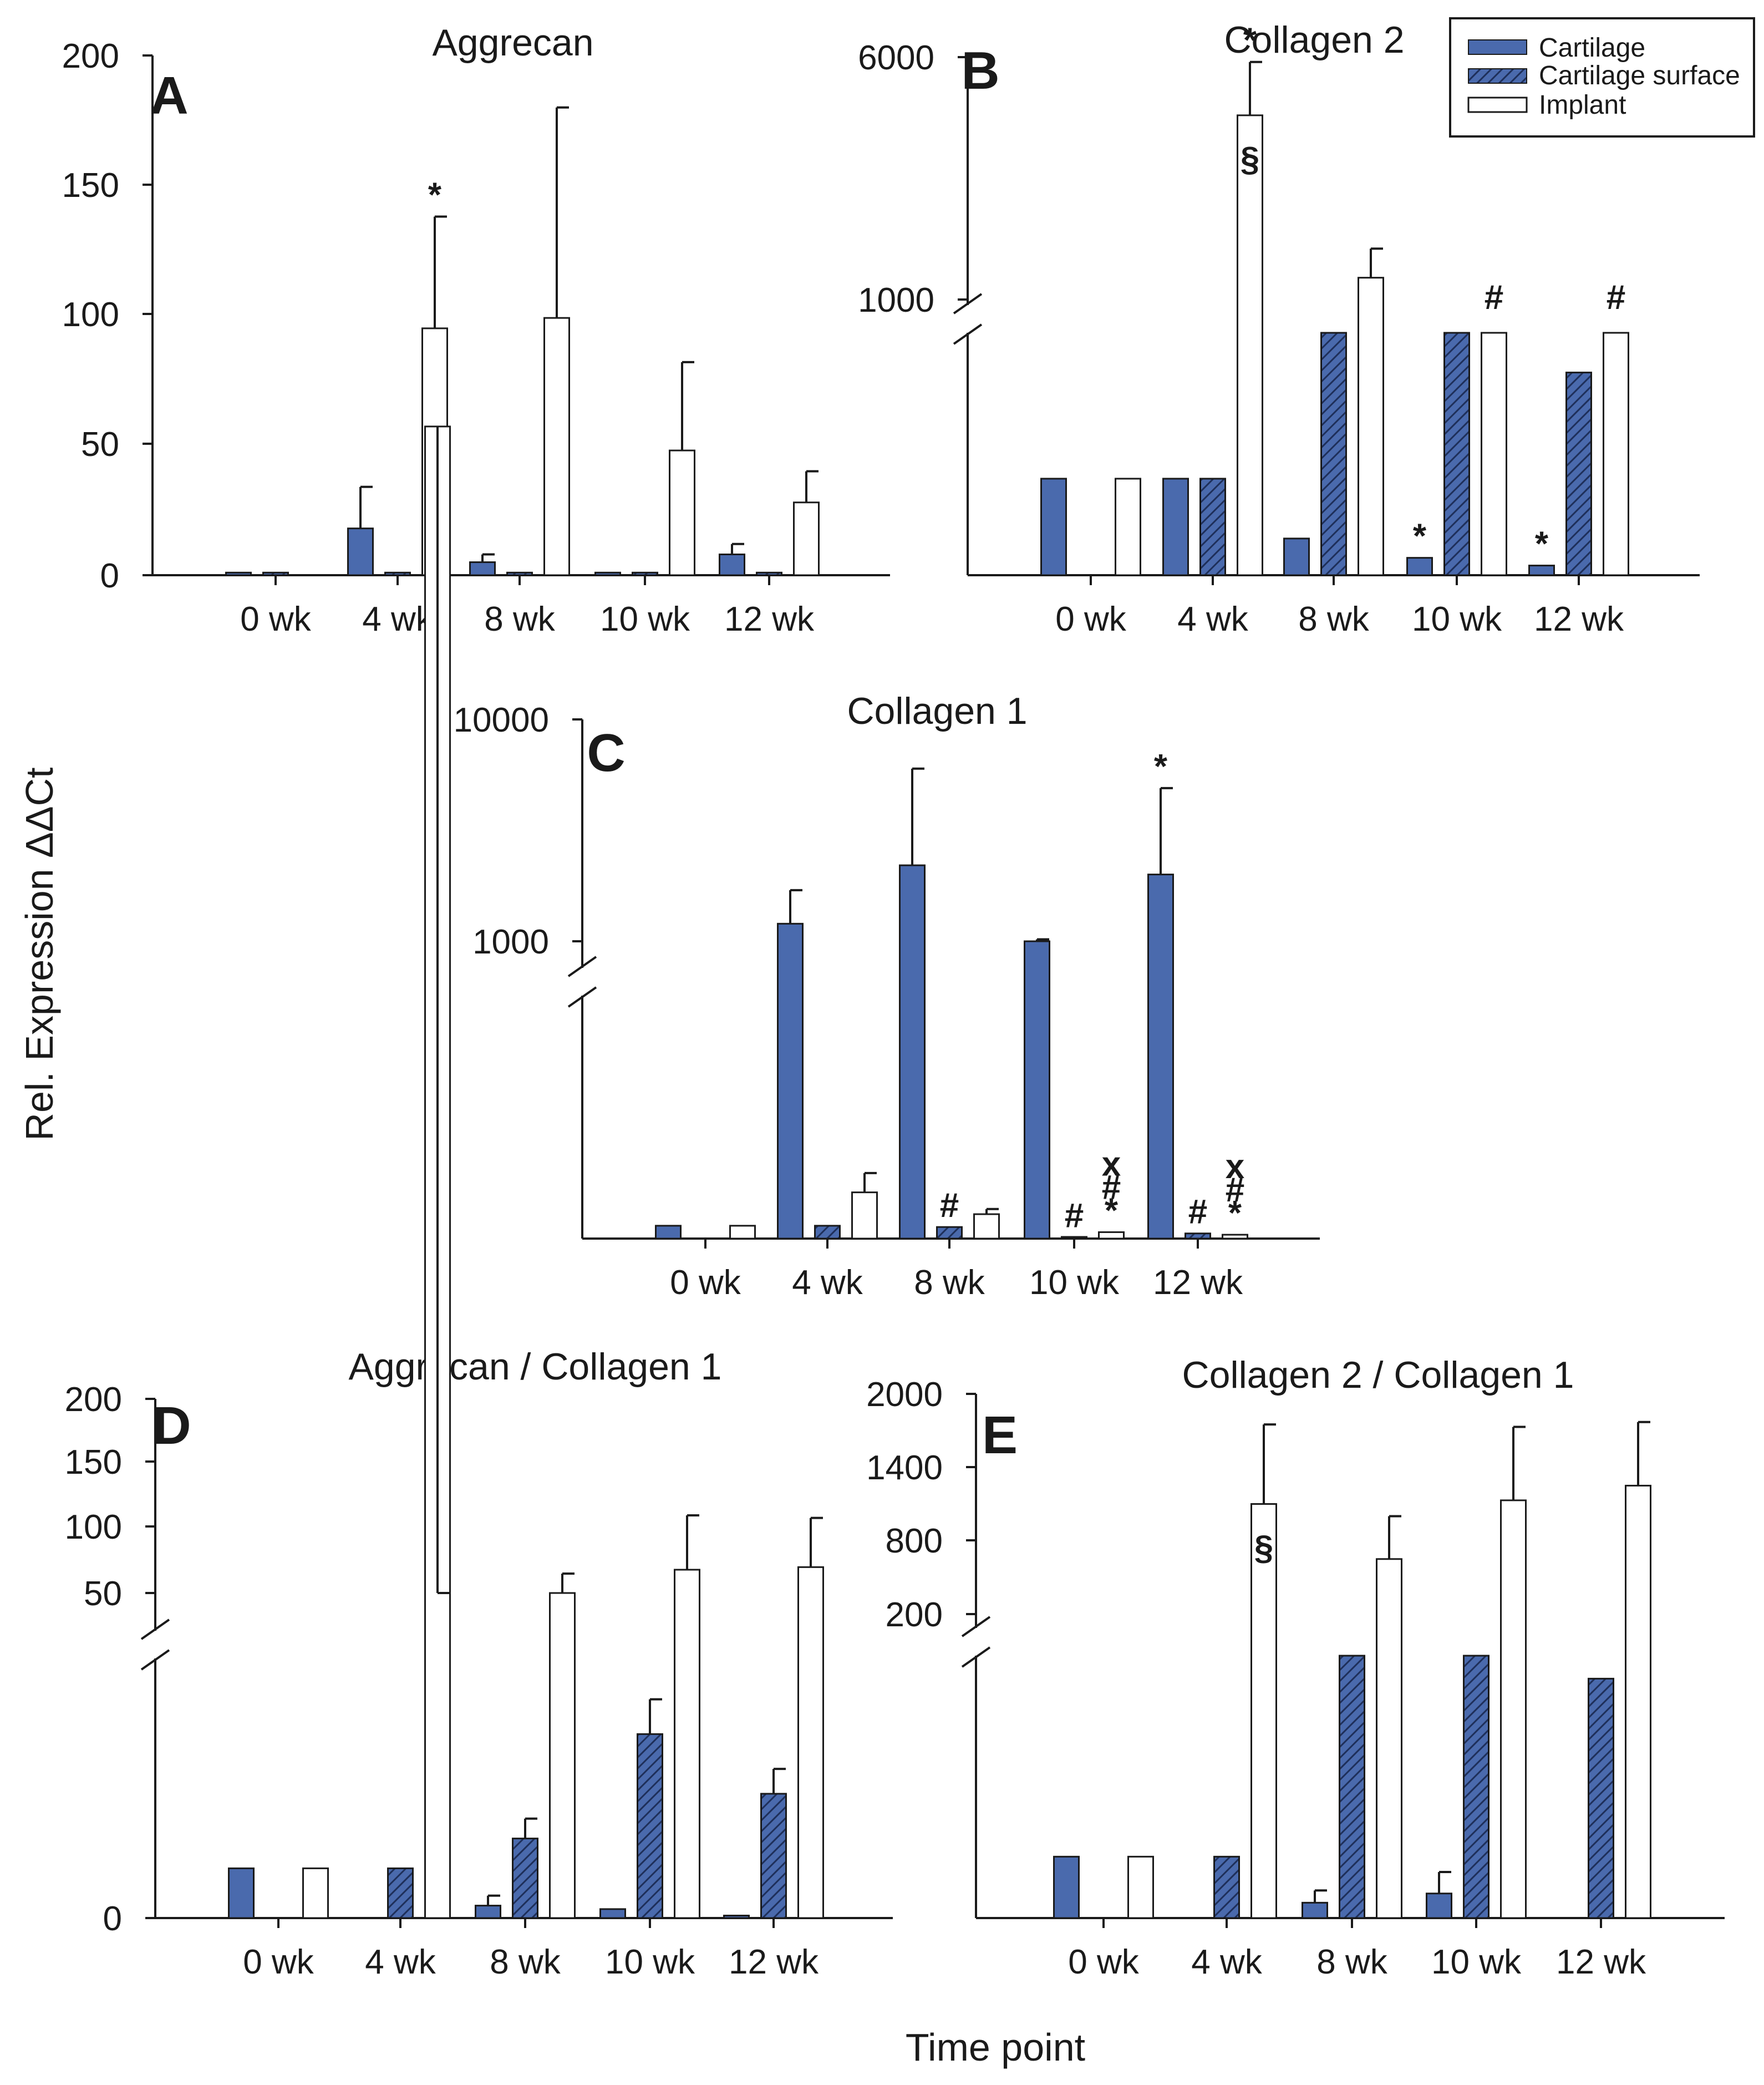 The image size is (1764, 2085). Describe the element at coordinates (606, 753) in the screenshot. I see `panel-letter: C` at that location.